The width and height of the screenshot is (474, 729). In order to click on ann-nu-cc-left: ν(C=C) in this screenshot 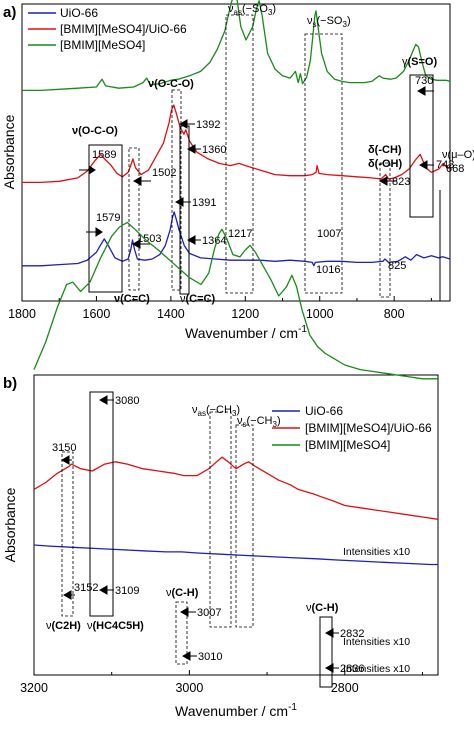, I will do `click(132, 299)`.